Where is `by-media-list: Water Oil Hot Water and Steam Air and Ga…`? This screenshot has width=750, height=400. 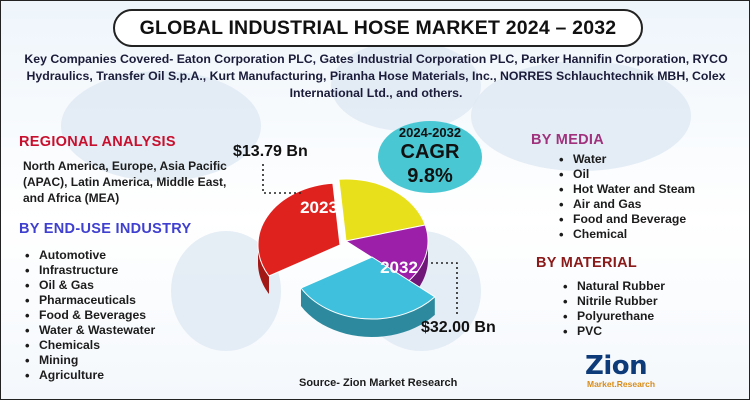 by-media-list: Water Oil Hot Water and Steam Air and Ga… is located at coordinates (626, 197).